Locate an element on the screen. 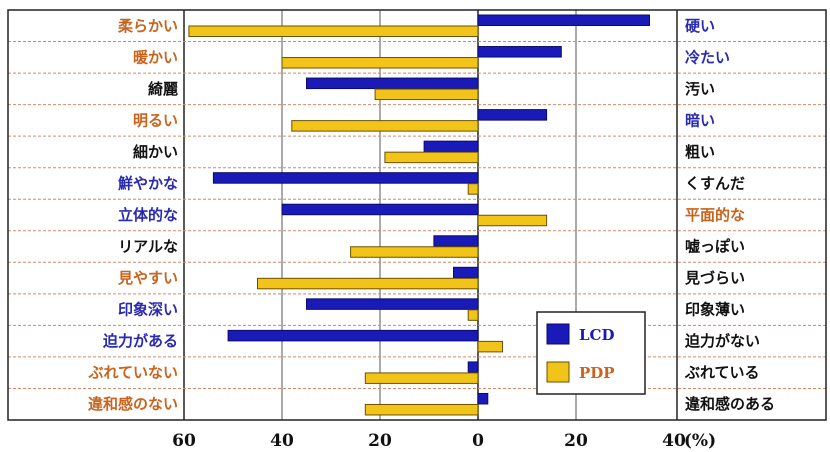 The height and width of the screenshot is (452, 830). left-label: 違和感のない is located at coordinates (133, 404).